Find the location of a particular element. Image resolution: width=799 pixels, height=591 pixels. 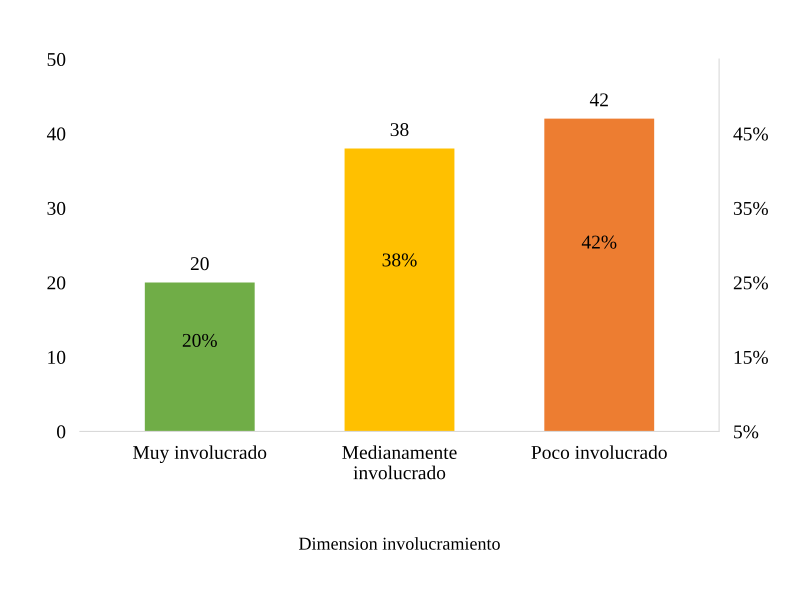

data-label: 42 is located at coordinates (599, 99).